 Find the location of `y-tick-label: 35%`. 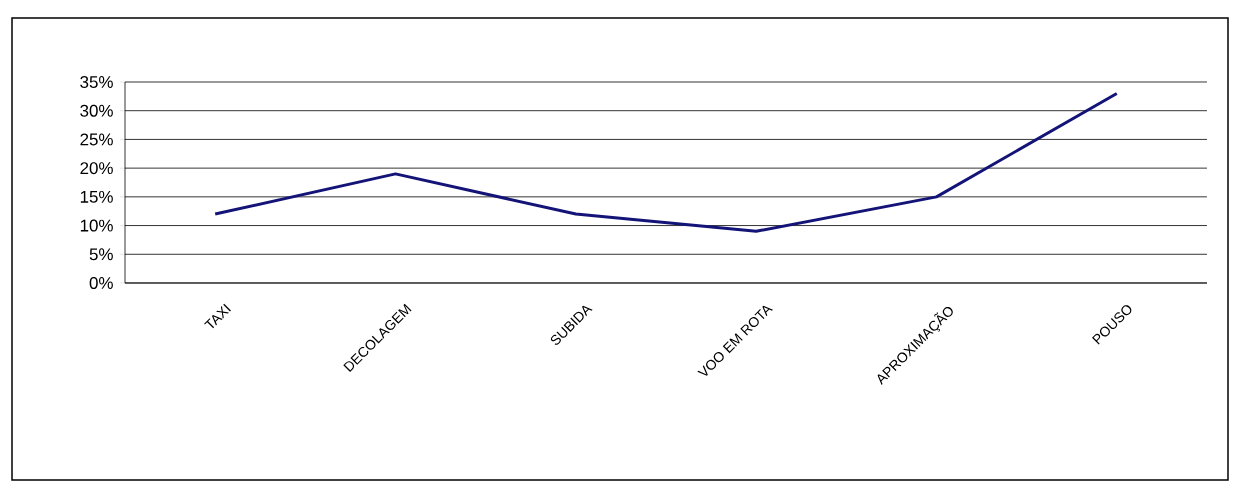

y-tick-label: 35% is located at coordinates (96, 81).